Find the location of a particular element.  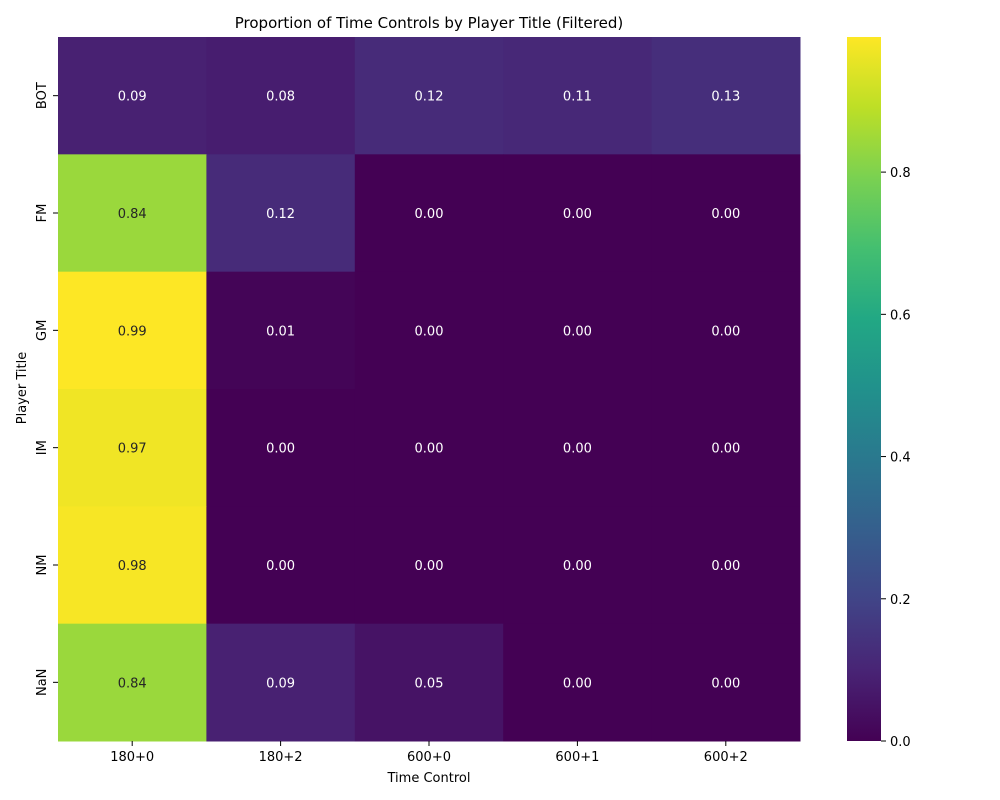

x-tick-label: 600+1 is located at coordinates (577, 757).